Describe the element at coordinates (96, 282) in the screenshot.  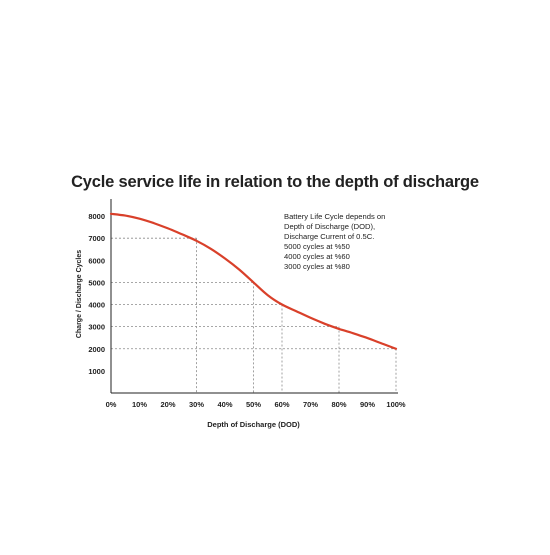
I see `y-tick-label-4: 5000` at that location.